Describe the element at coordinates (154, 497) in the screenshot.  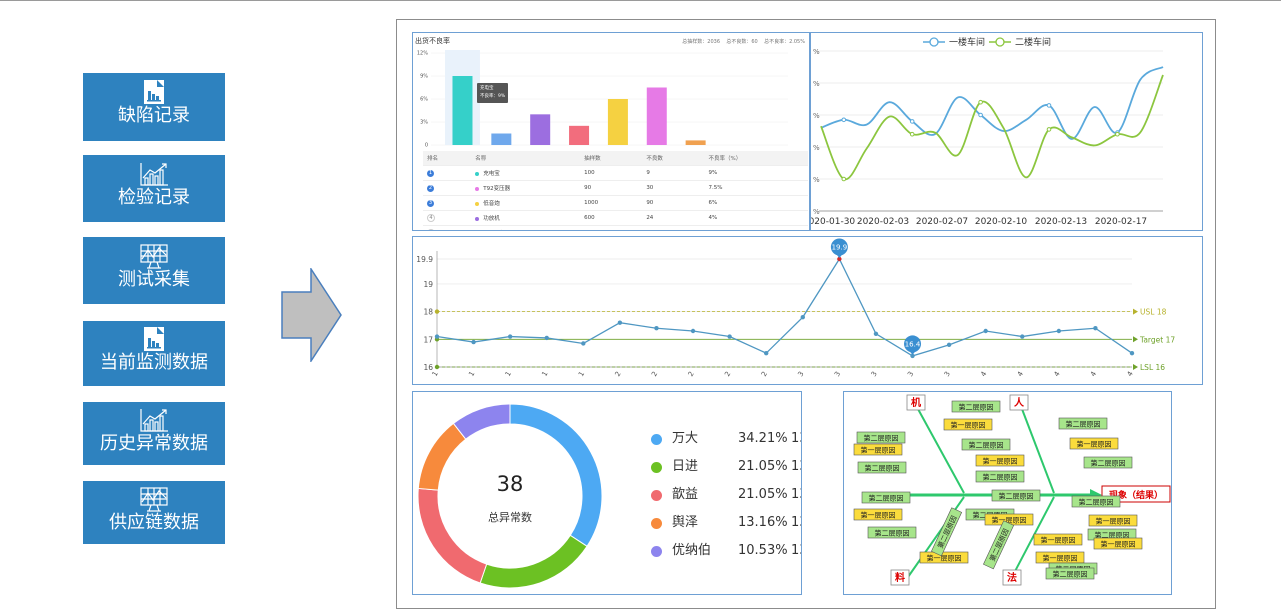
I see `monitor-chart-icon` at that location.